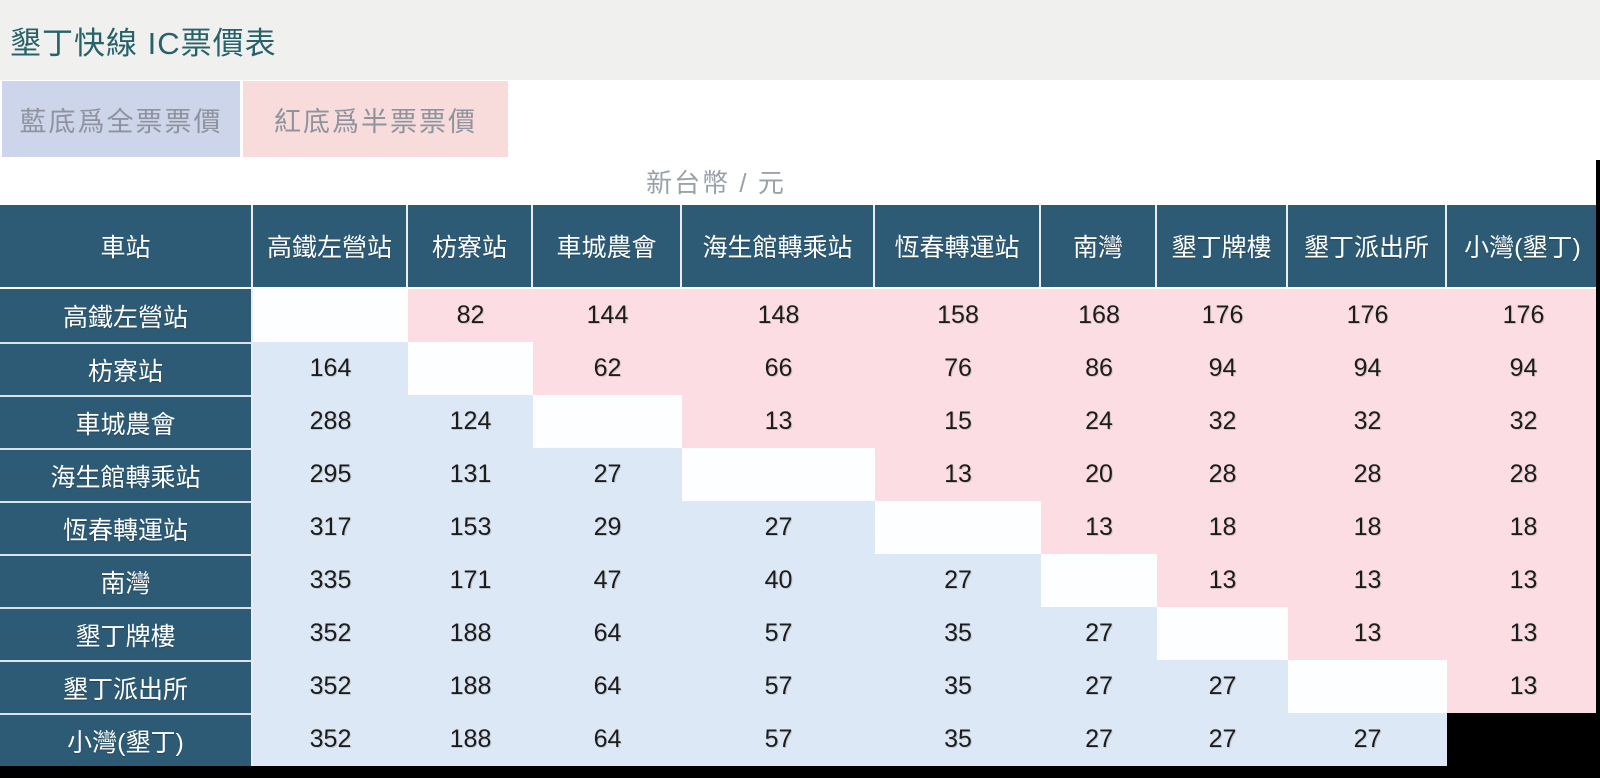  I want to click on fare-cell: 24, so click(1099, 421).